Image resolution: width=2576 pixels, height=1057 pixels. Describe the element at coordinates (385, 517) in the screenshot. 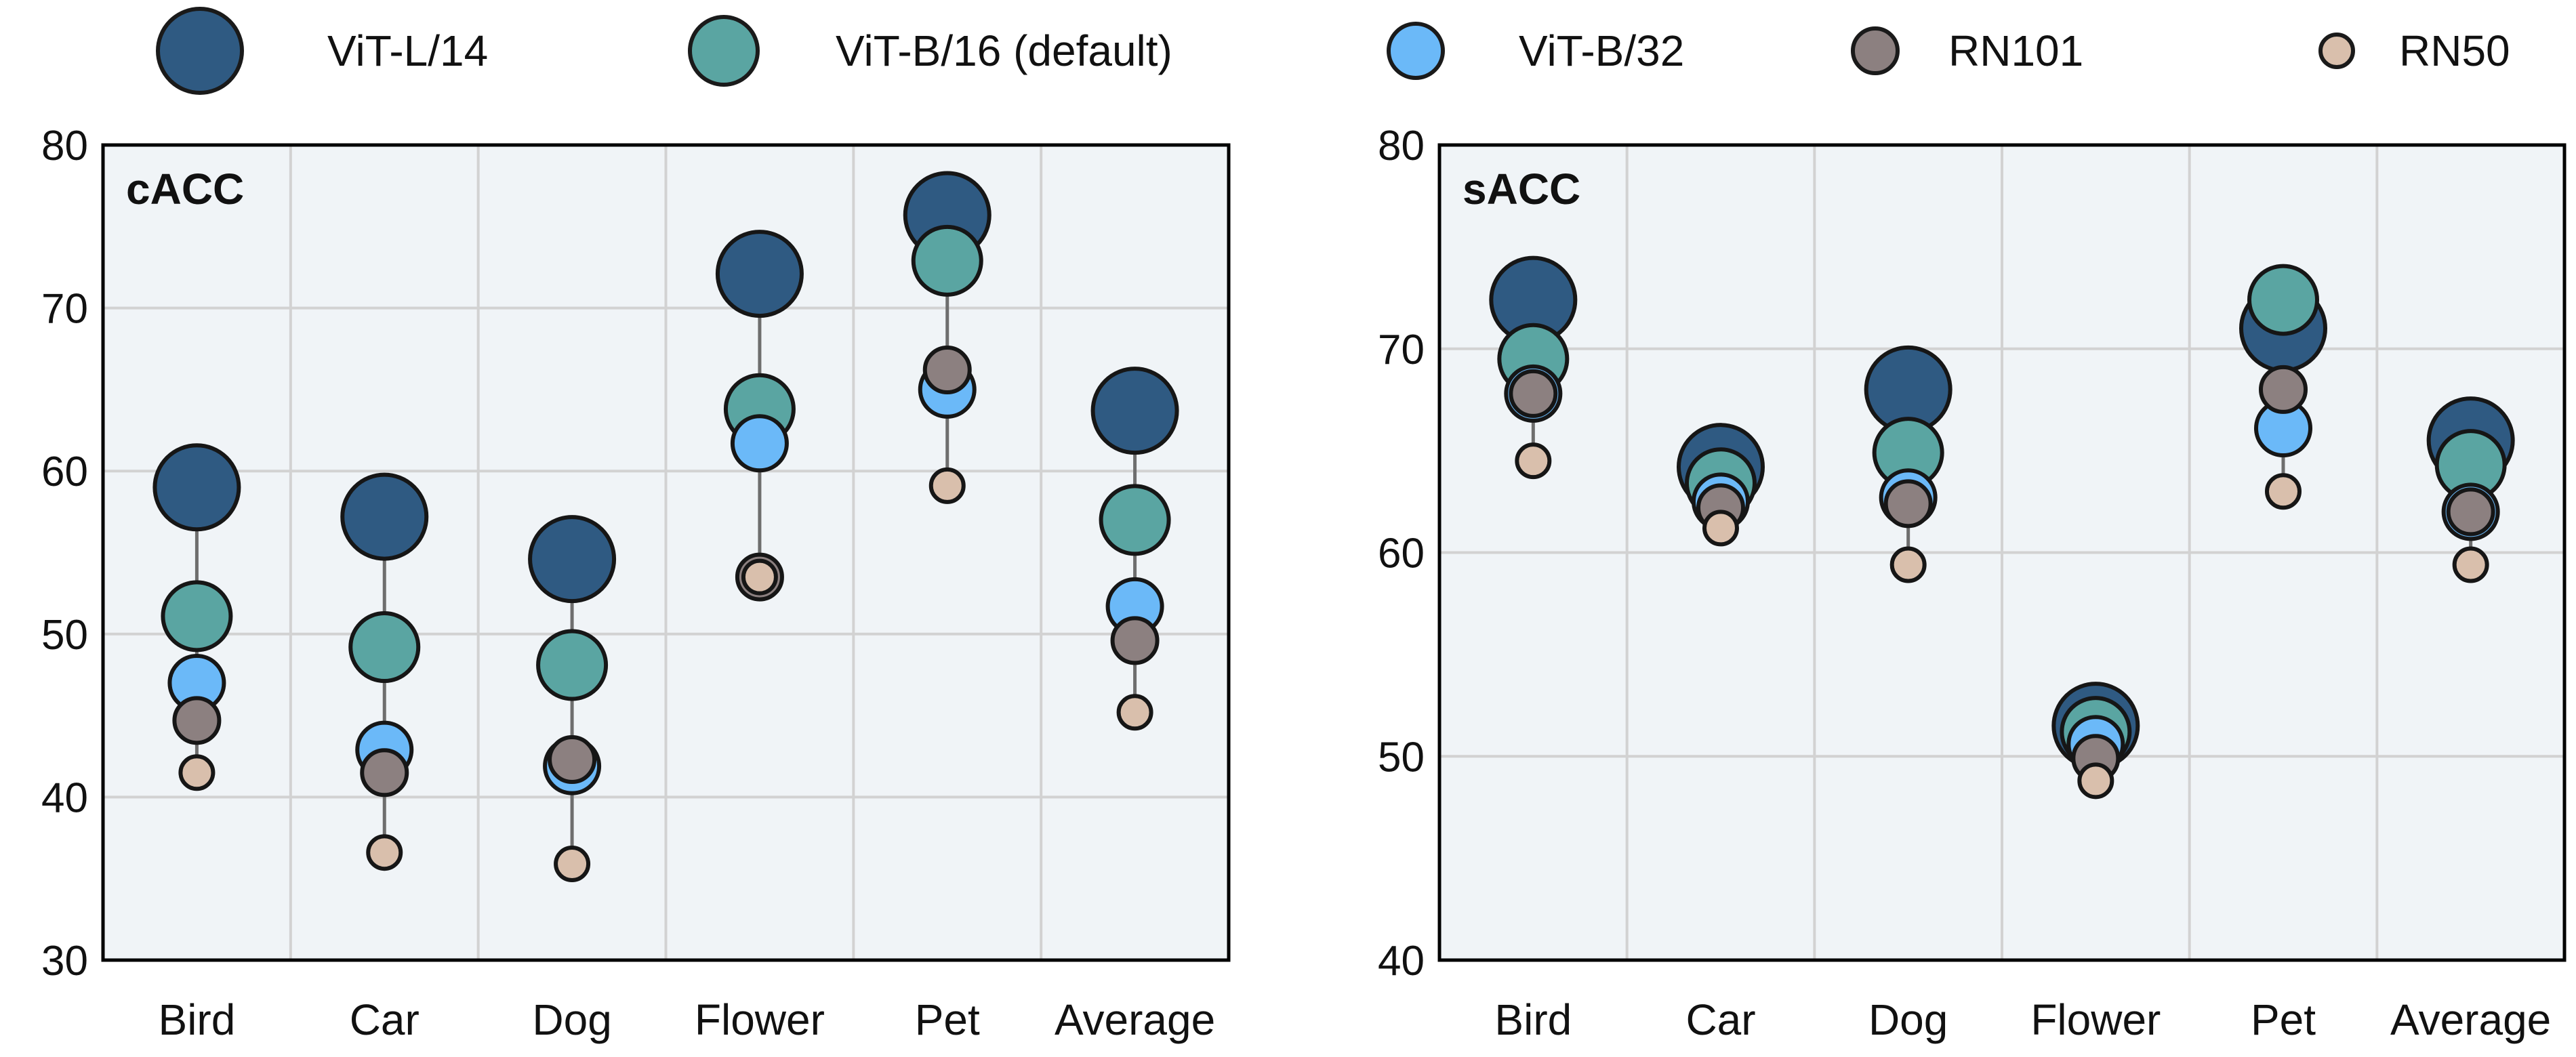

I see `point-vit-l-14-car` at that location.